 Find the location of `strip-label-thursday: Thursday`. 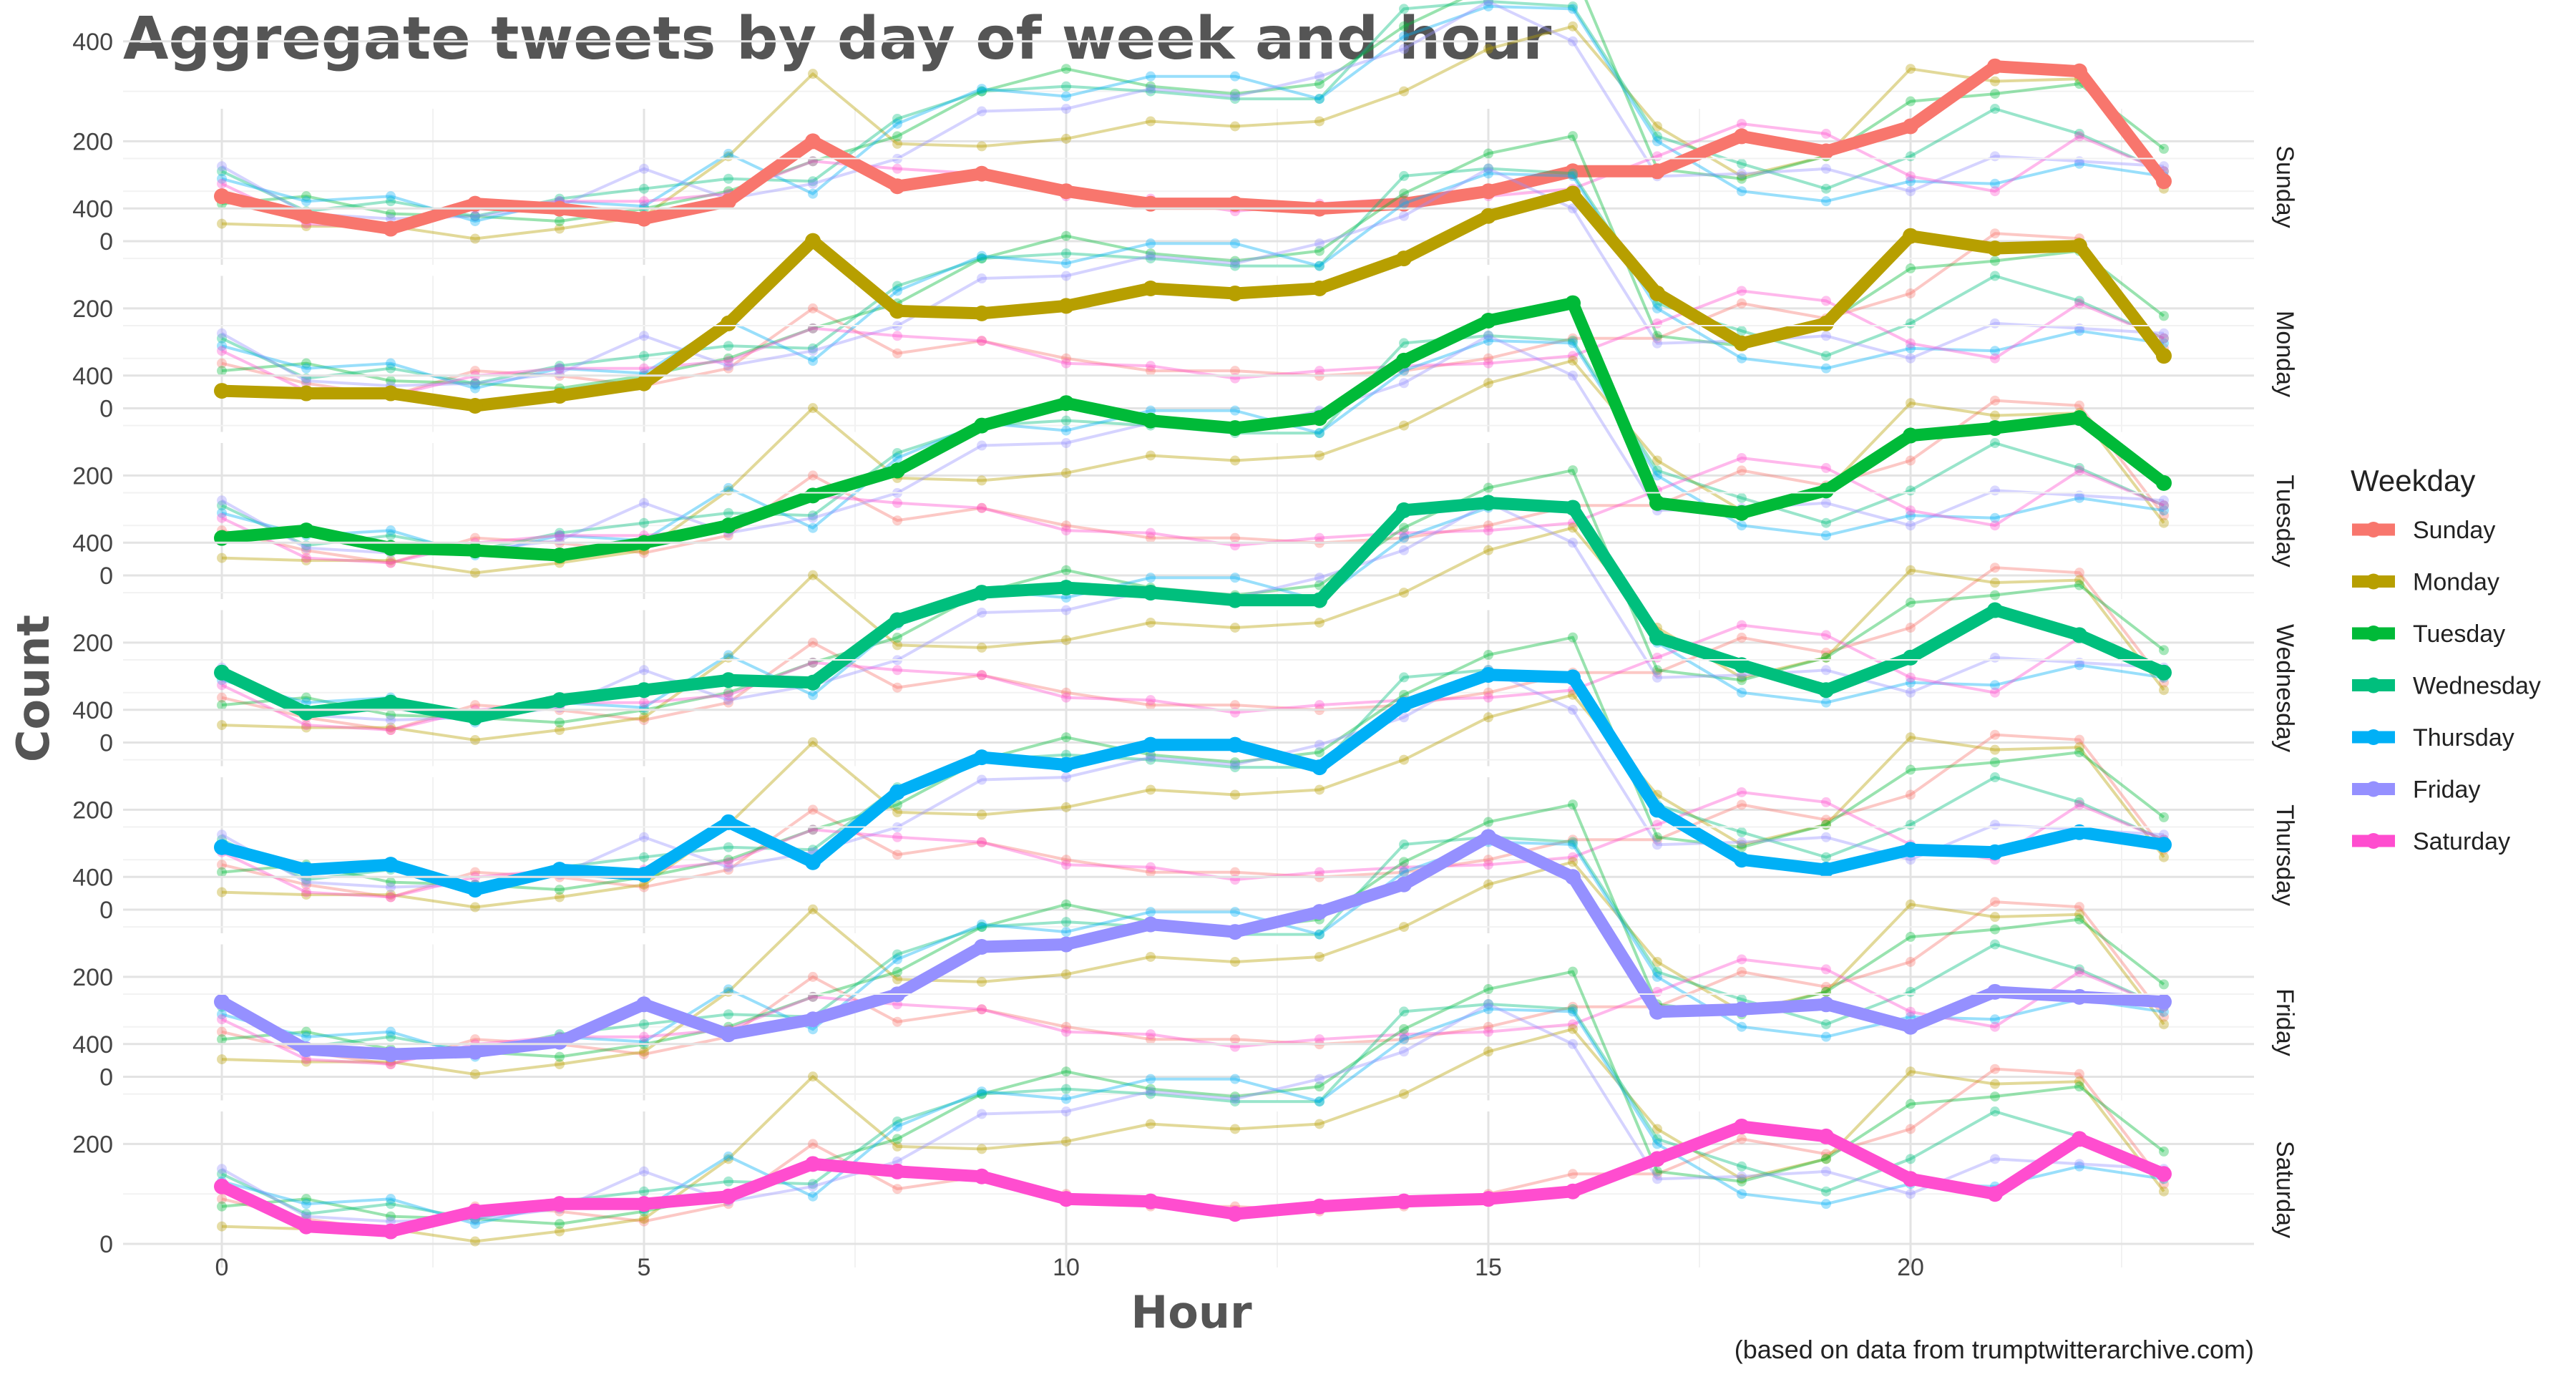

strip-label-thursday: Thursday is located at coordinates (2284, 855).